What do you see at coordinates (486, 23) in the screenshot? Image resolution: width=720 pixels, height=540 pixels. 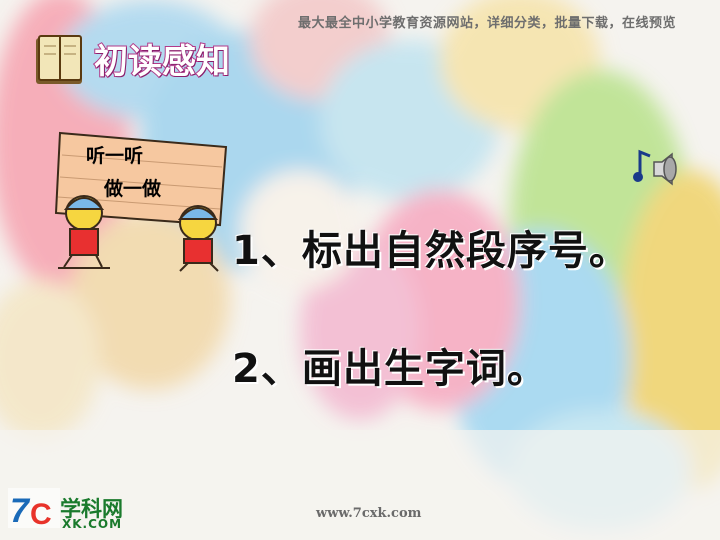 I see `site-banner-text: 最大最全中小学教育资源网站，详细分类，批量下载，在线预览` at bounding box center [486, 23].